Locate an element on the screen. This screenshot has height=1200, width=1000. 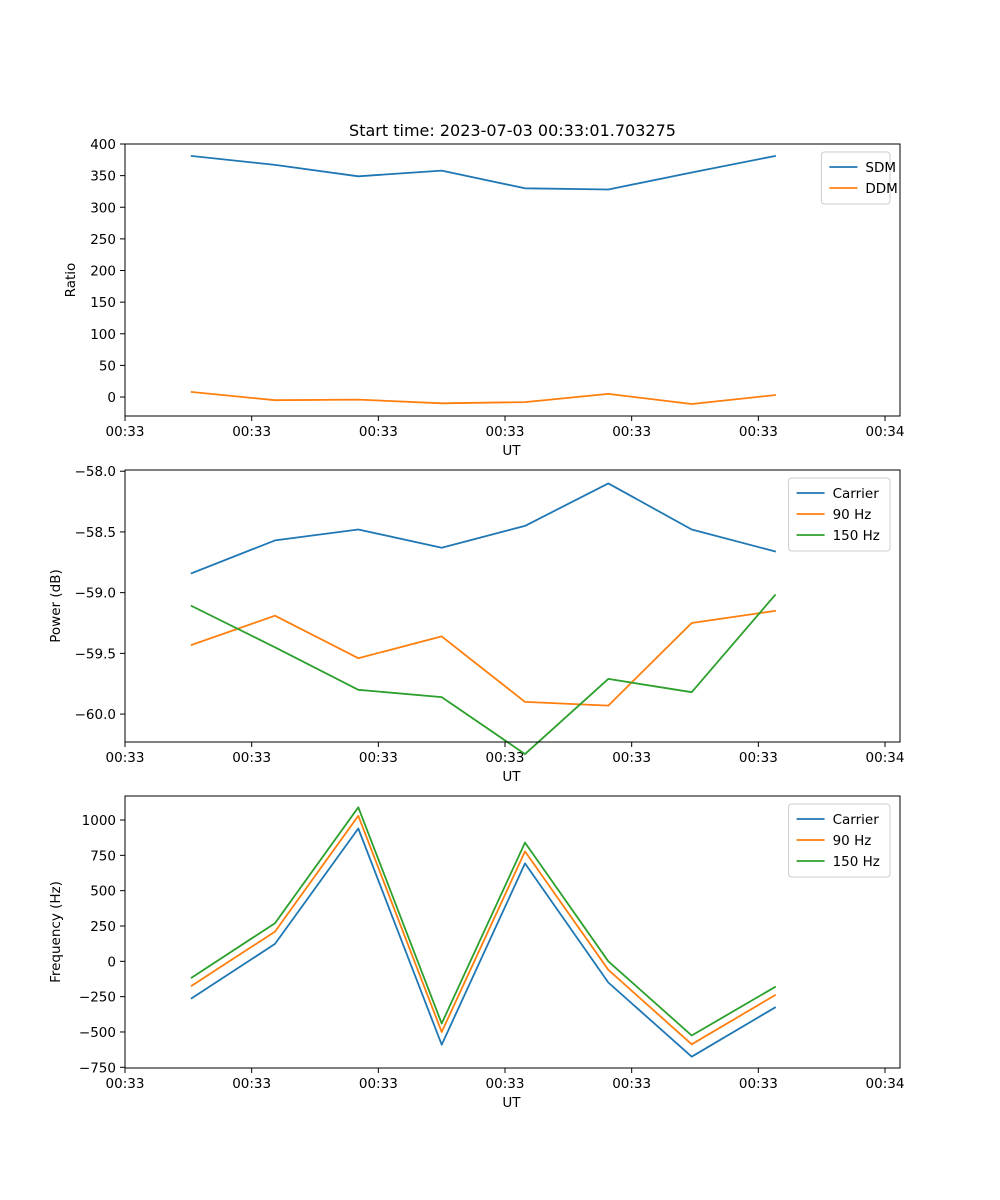
y-tick-label: 500 is located at coordinates (103, 892).